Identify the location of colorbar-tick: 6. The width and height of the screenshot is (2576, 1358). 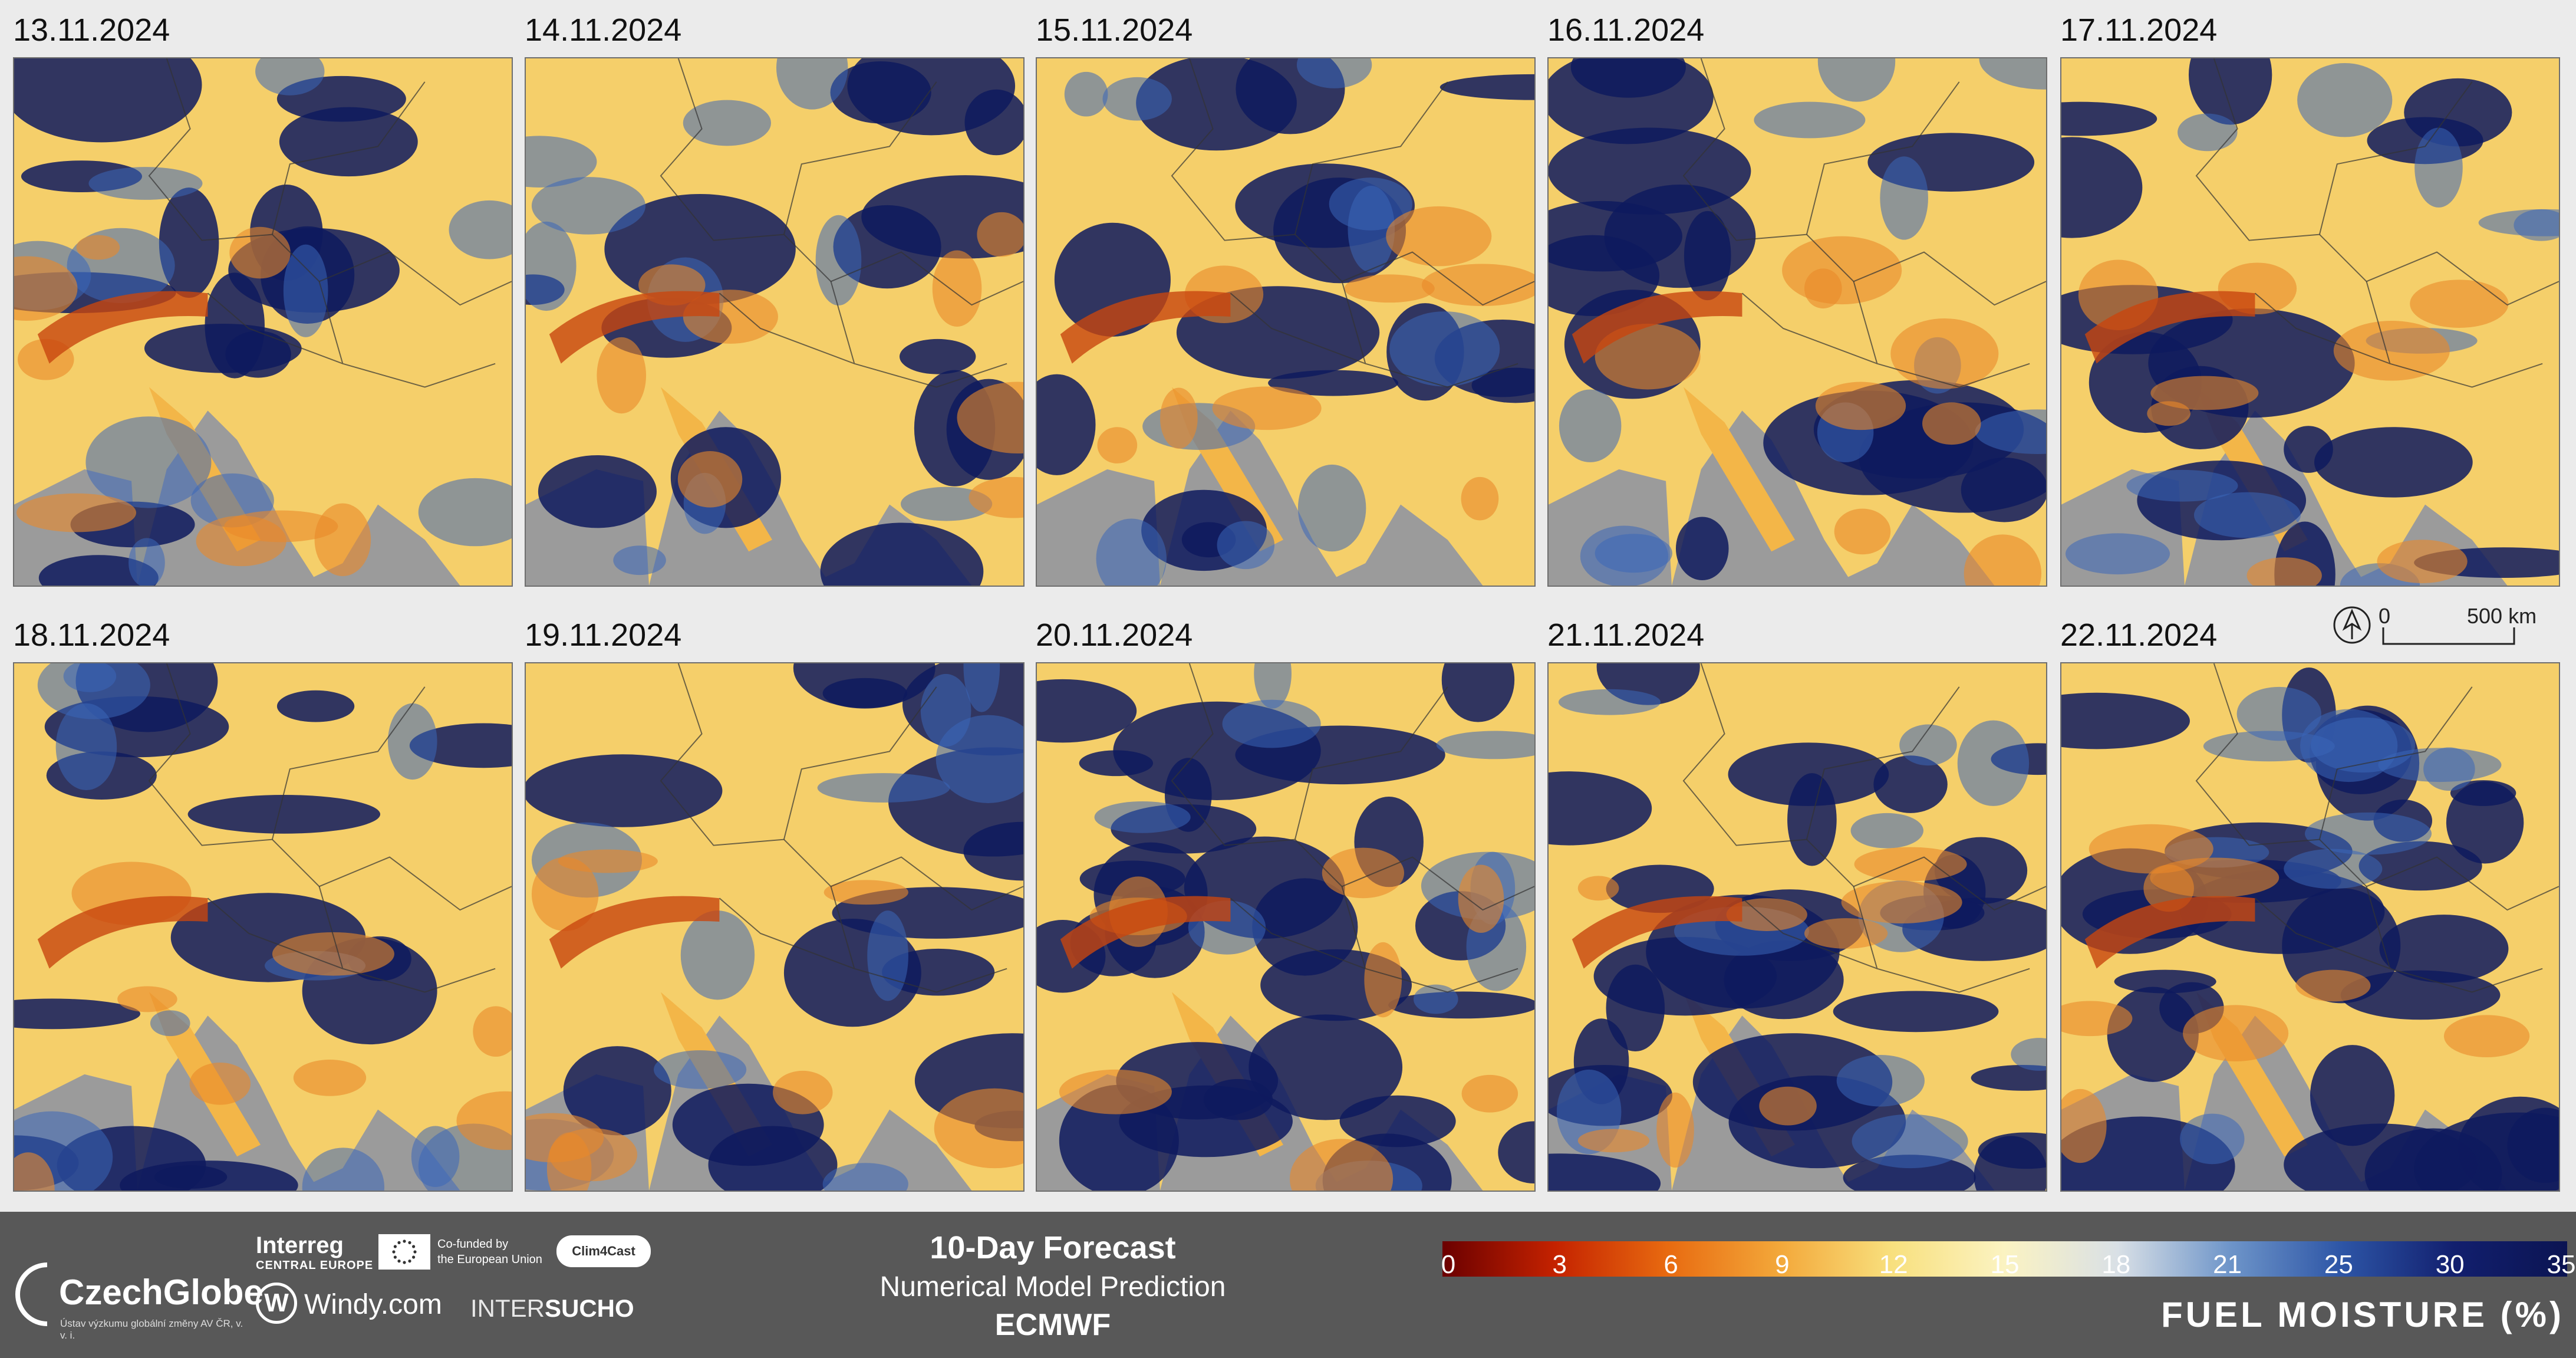
(1670, 1264).